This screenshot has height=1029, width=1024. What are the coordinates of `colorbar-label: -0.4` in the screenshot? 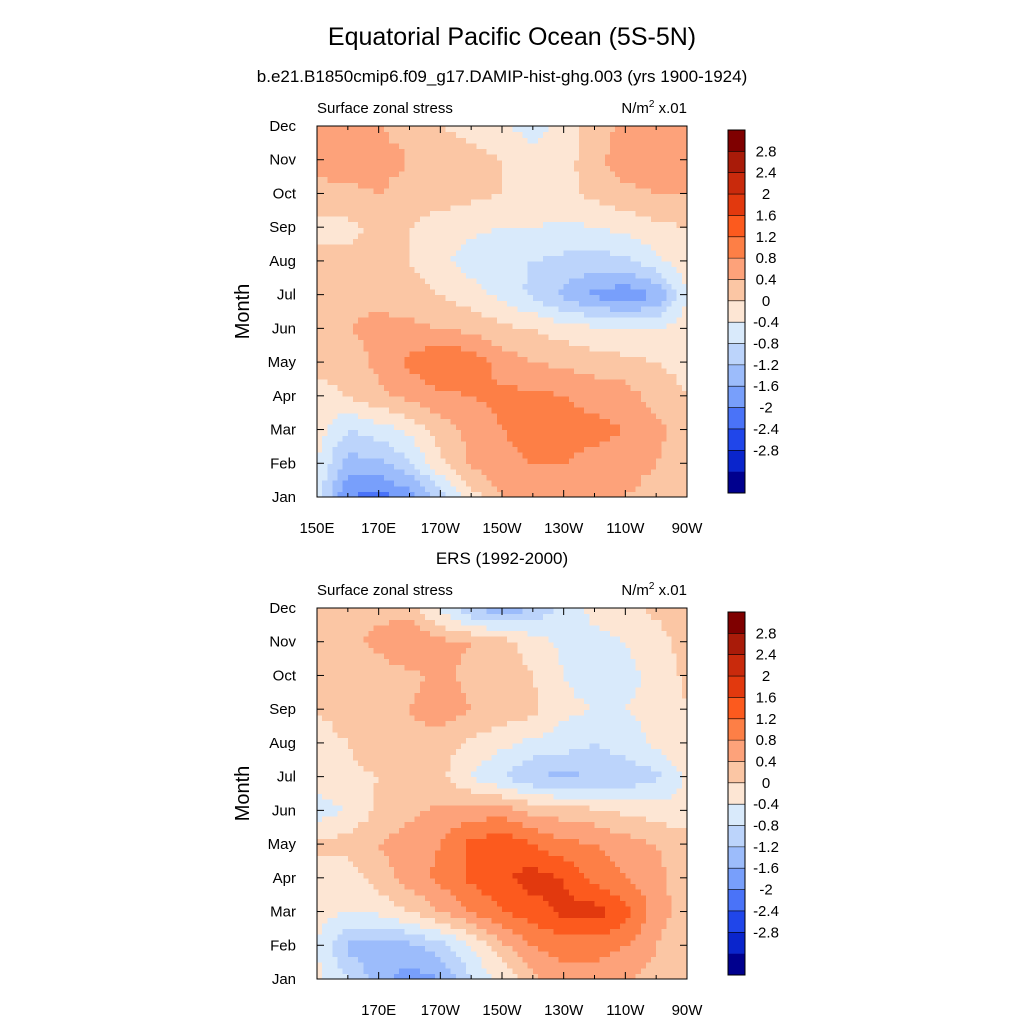 It's located at (766, 322).